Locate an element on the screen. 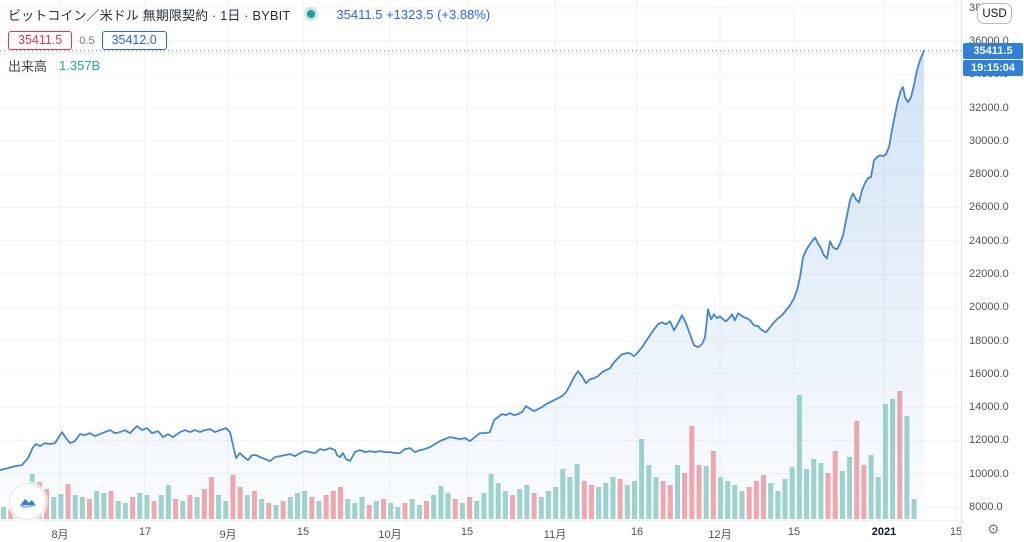  price-scale-label: 20000.0 is located at coordinates (989, 307).